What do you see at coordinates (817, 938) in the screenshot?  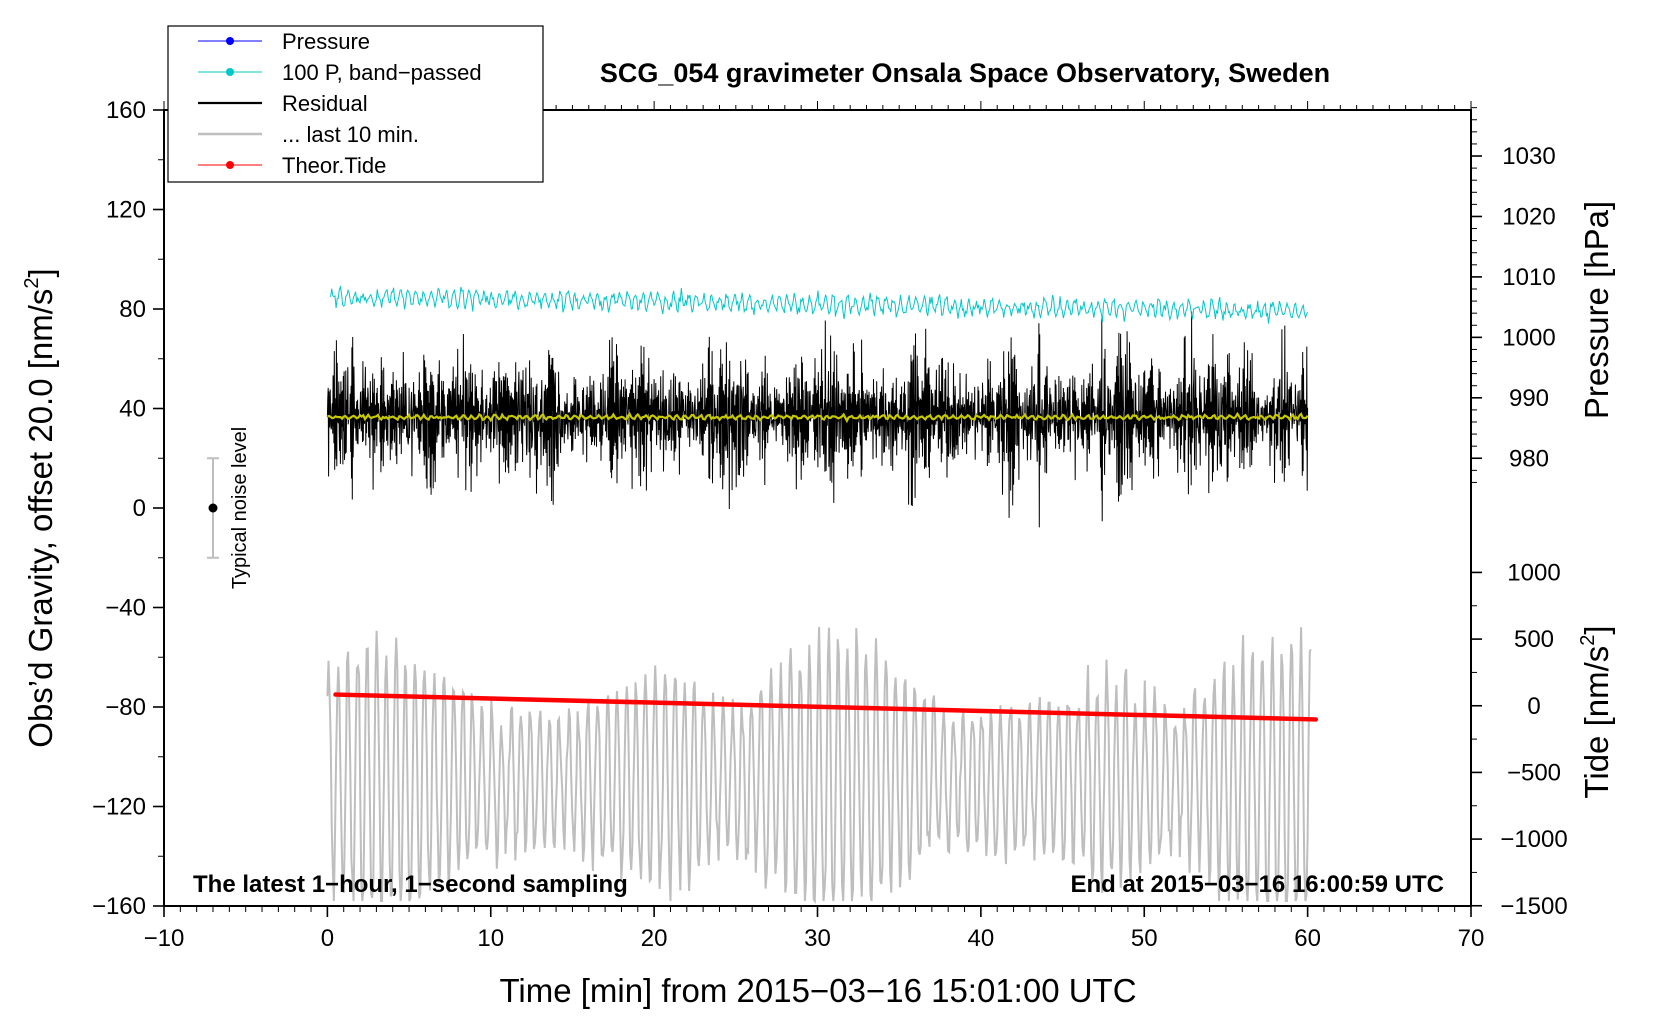 I see `x-tick-label: 30` at bounding box center [817, 938].